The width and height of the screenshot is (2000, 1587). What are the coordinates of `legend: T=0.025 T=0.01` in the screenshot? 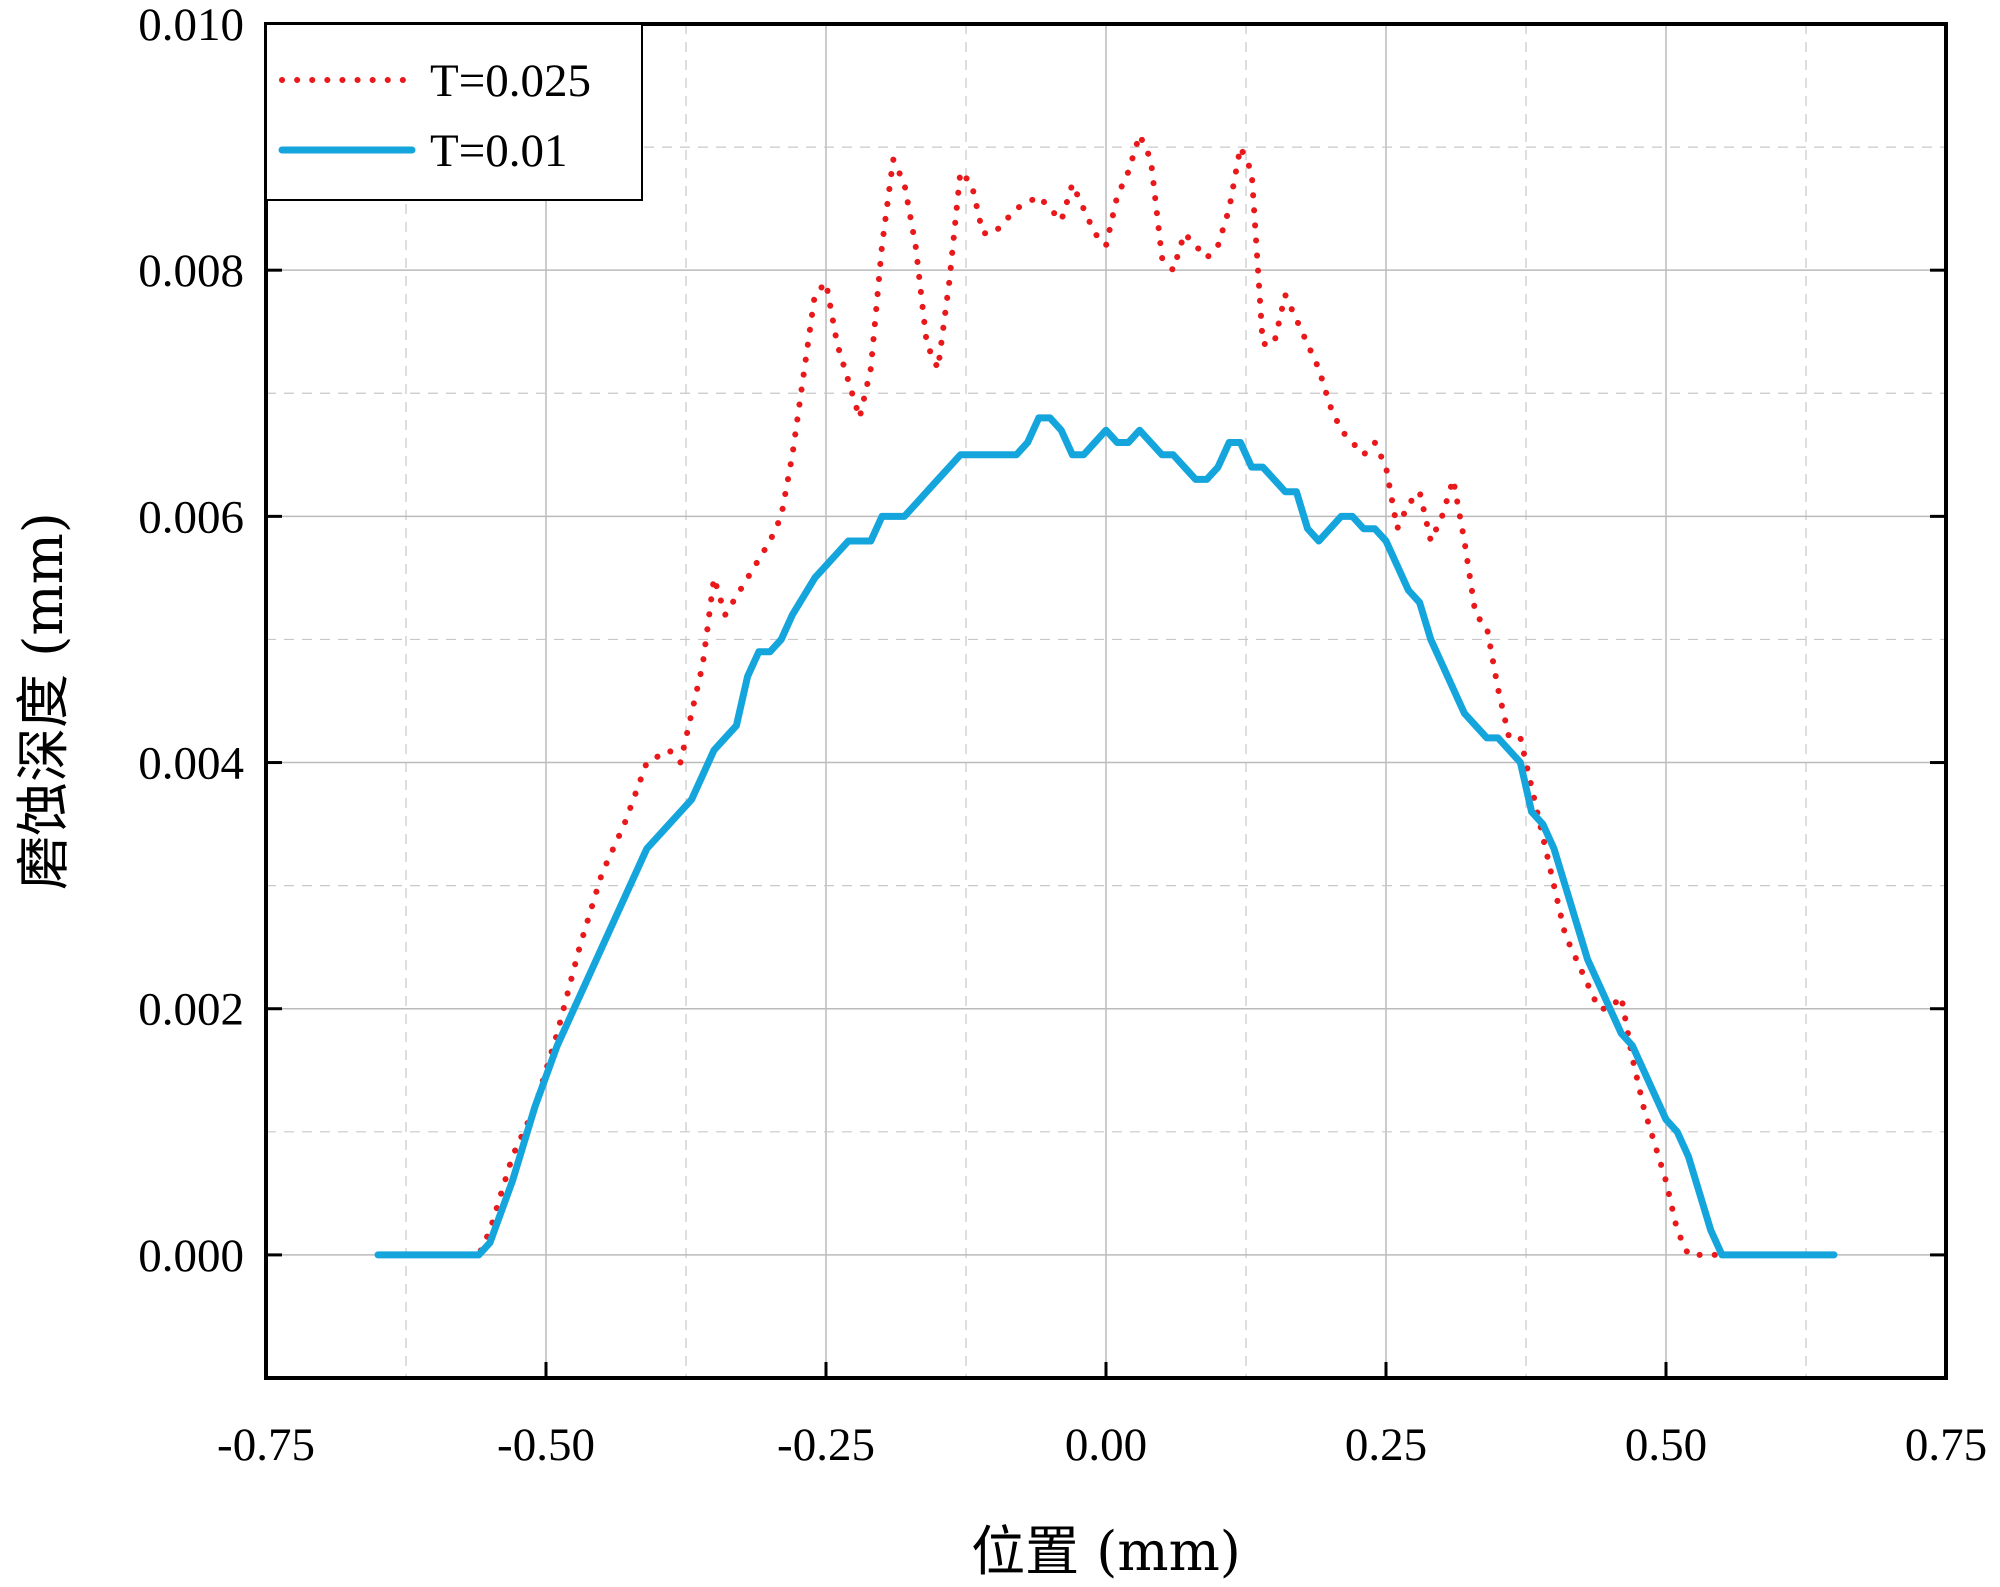 It's located at (454, 112).